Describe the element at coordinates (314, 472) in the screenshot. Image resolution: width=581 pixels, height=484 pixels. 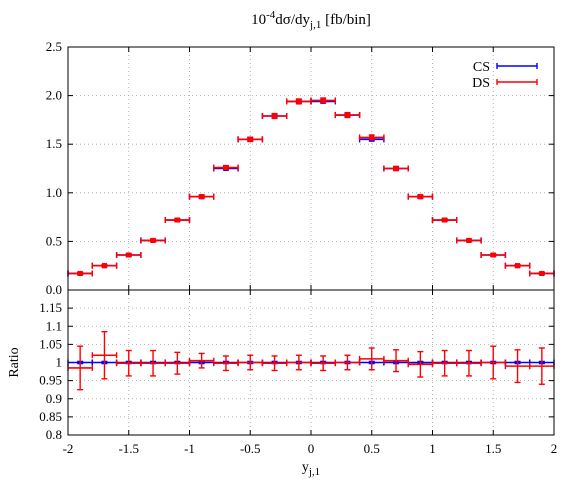
I see `x-label-subscript: j,1` at that location.